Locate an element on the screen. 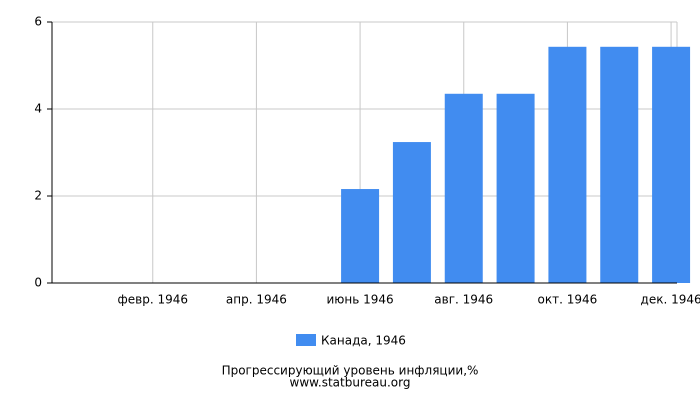 The width and height of the screenshot is (700, 404). x-tick-label: дек. 1946 is located at coordinates (670, 300).